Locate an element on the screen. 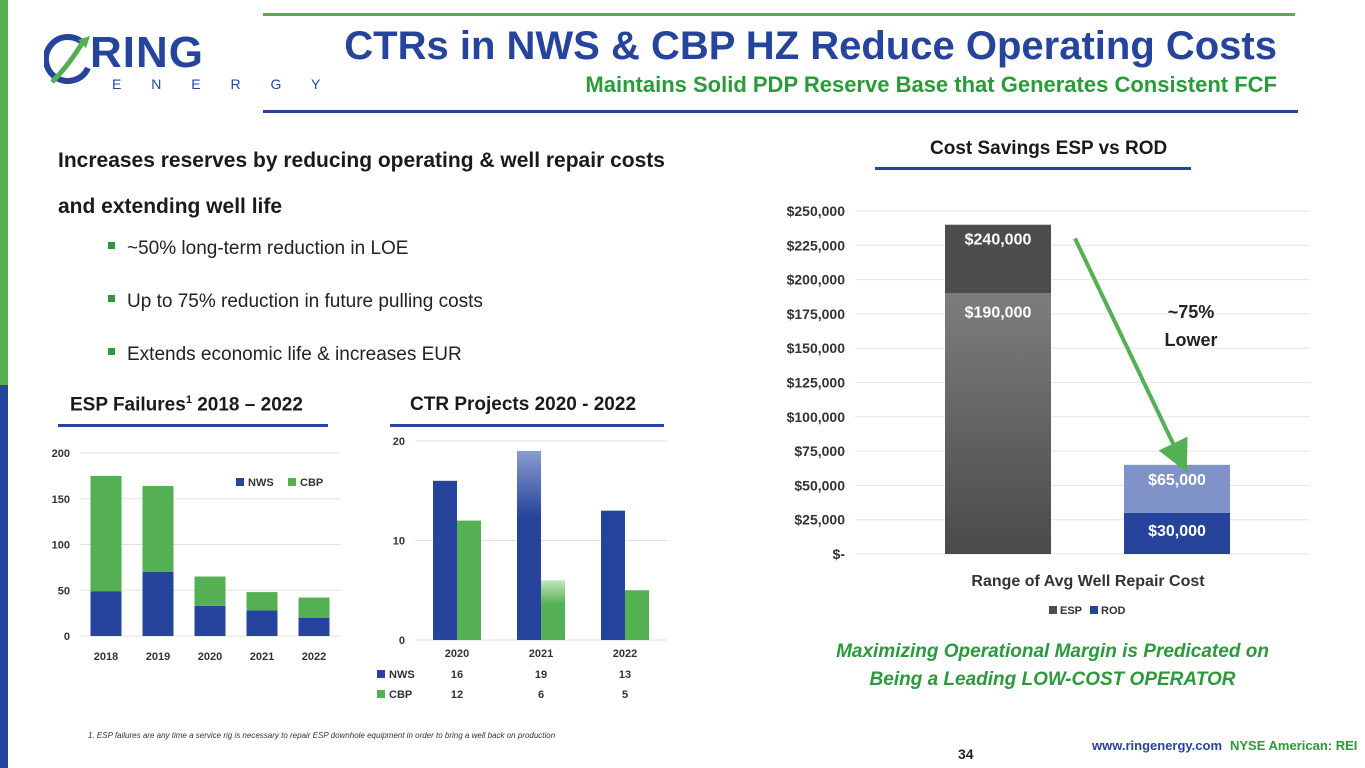 The image size is (1365, 768). data-label-esp-low: $190,000 is located at coordinates (998, 312).